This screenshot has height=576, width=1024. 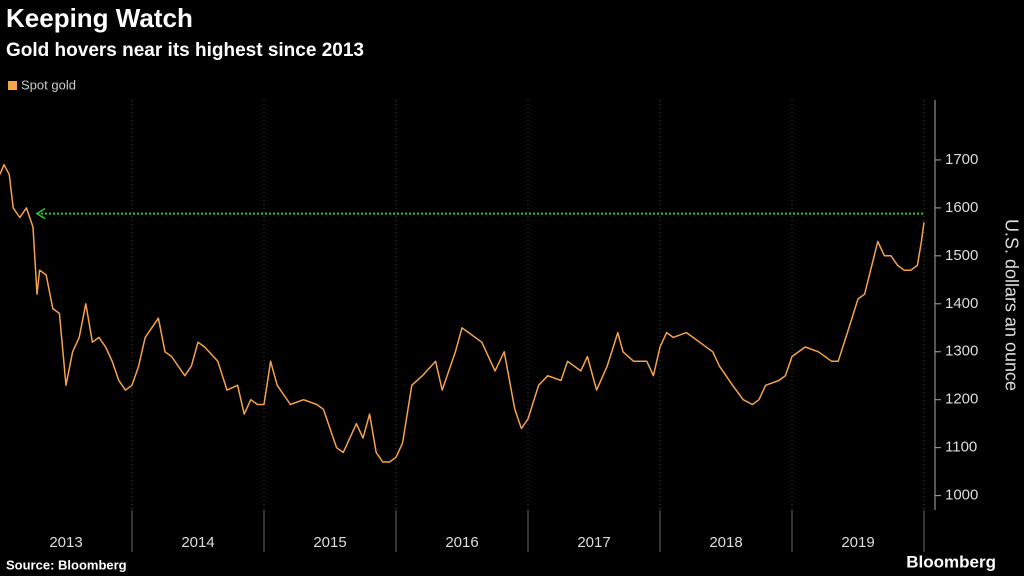 I want to click on y-tick-label: 1400, so click(x=961, y=303).